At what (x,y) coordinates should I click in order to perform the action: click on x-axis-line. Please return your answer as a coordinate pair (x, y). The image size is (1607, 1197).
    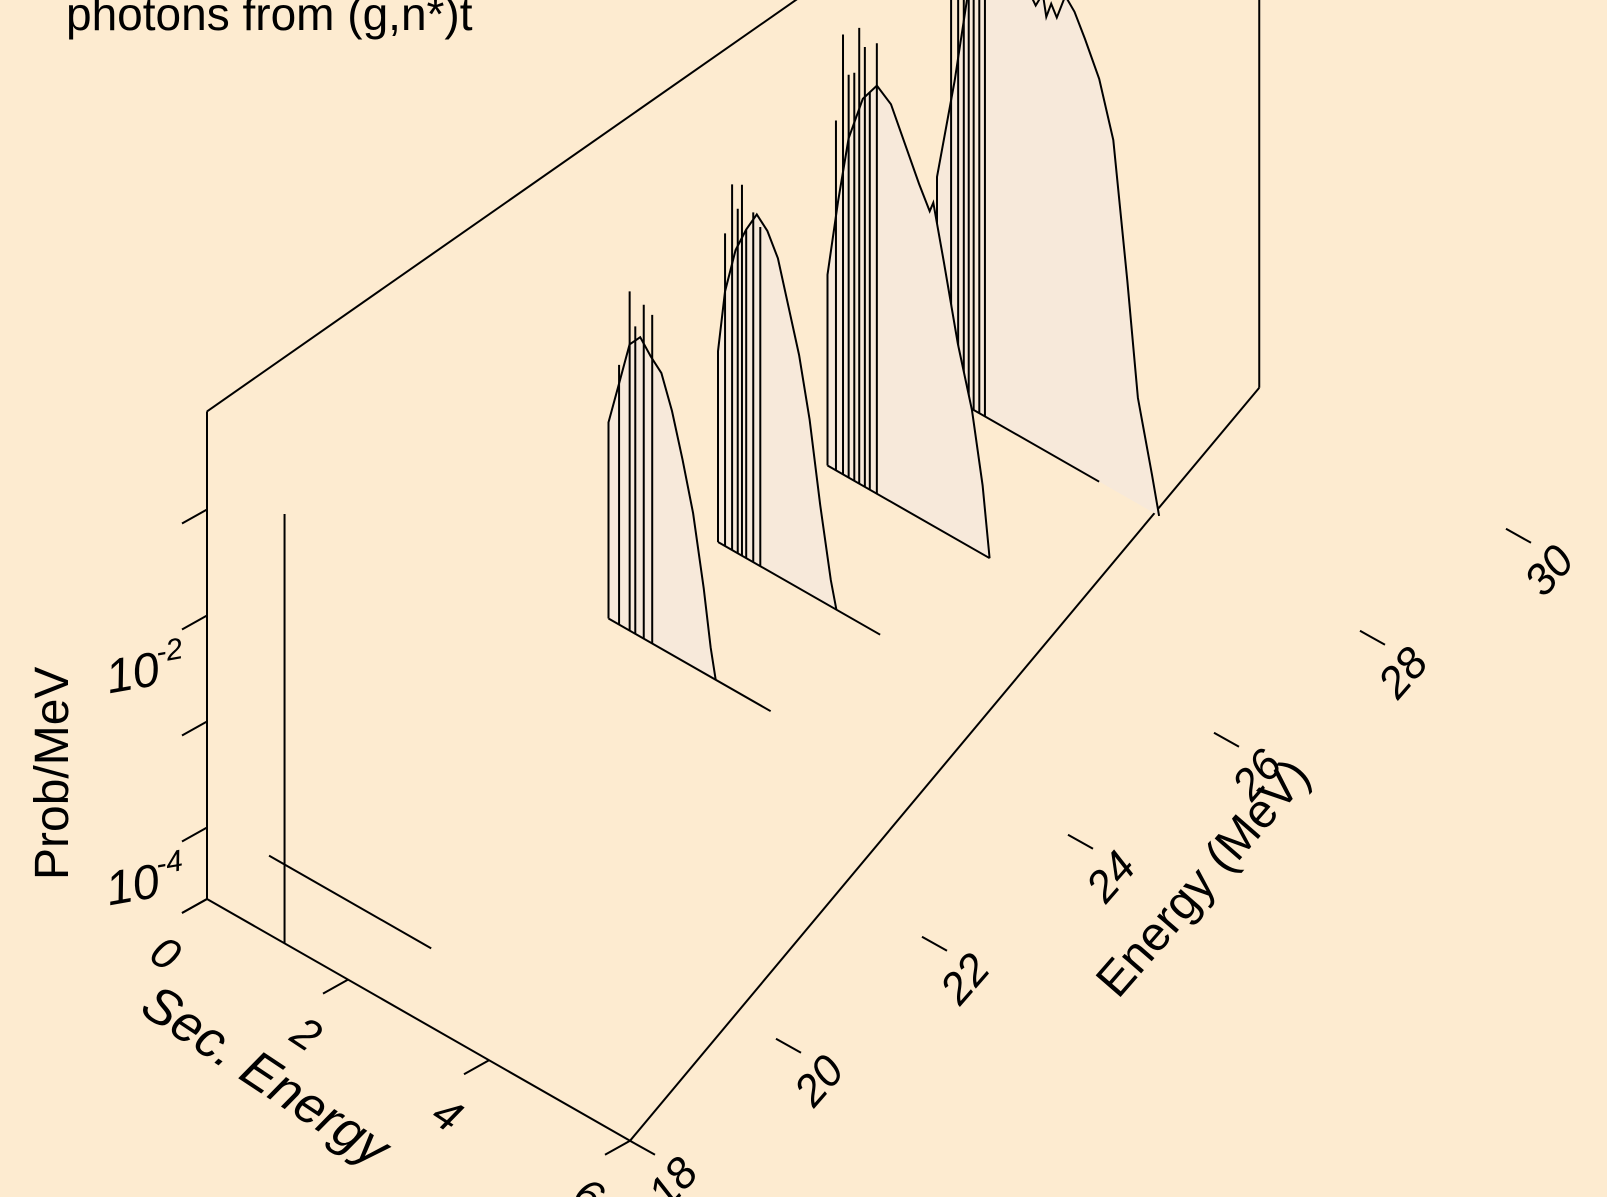
    Looking at the image, I should click on (418, 1020).